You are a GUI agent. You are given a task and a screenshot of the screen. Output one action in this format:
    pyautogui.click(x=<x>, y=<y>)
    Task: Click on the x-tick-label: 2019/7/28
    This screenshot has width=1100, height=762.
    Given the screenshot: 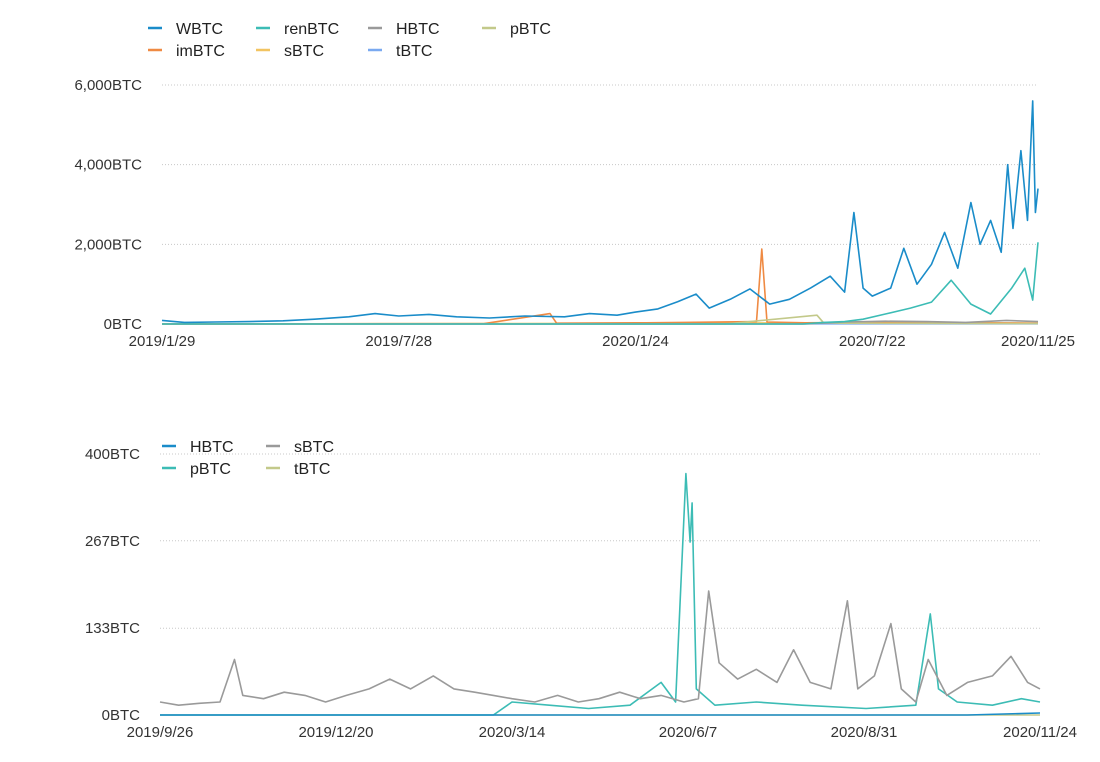 What is the action you would take?
    pyautogui.click(x=398, y=341)
    